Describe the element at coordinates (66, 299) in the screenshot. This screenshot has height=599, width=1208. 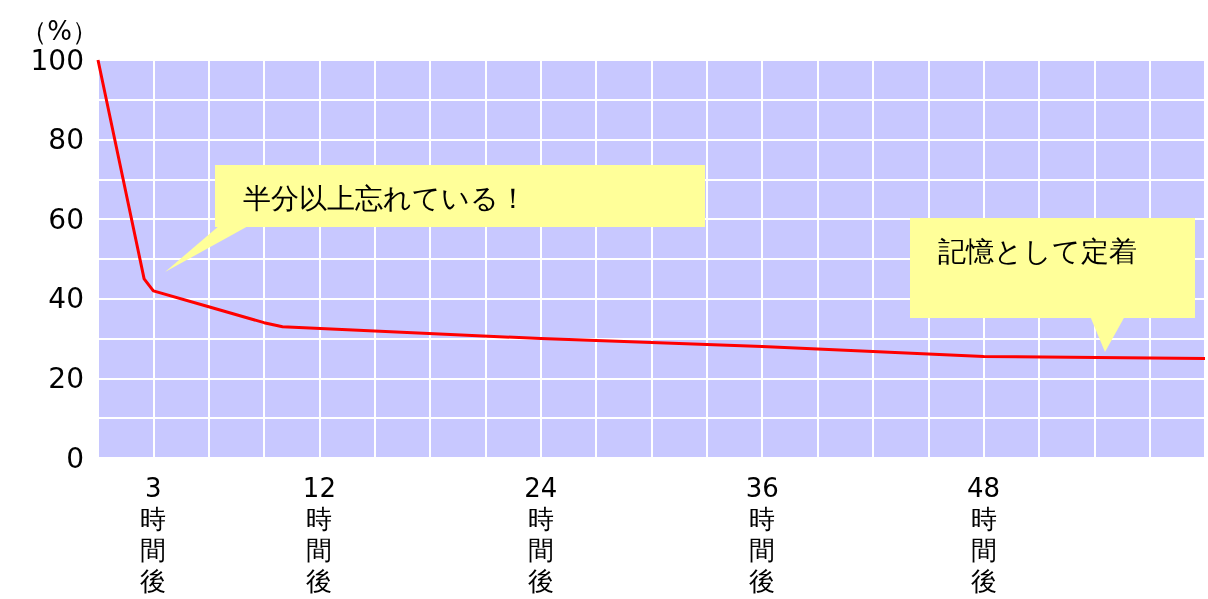
I see `y-tick-label: 40` at that location.